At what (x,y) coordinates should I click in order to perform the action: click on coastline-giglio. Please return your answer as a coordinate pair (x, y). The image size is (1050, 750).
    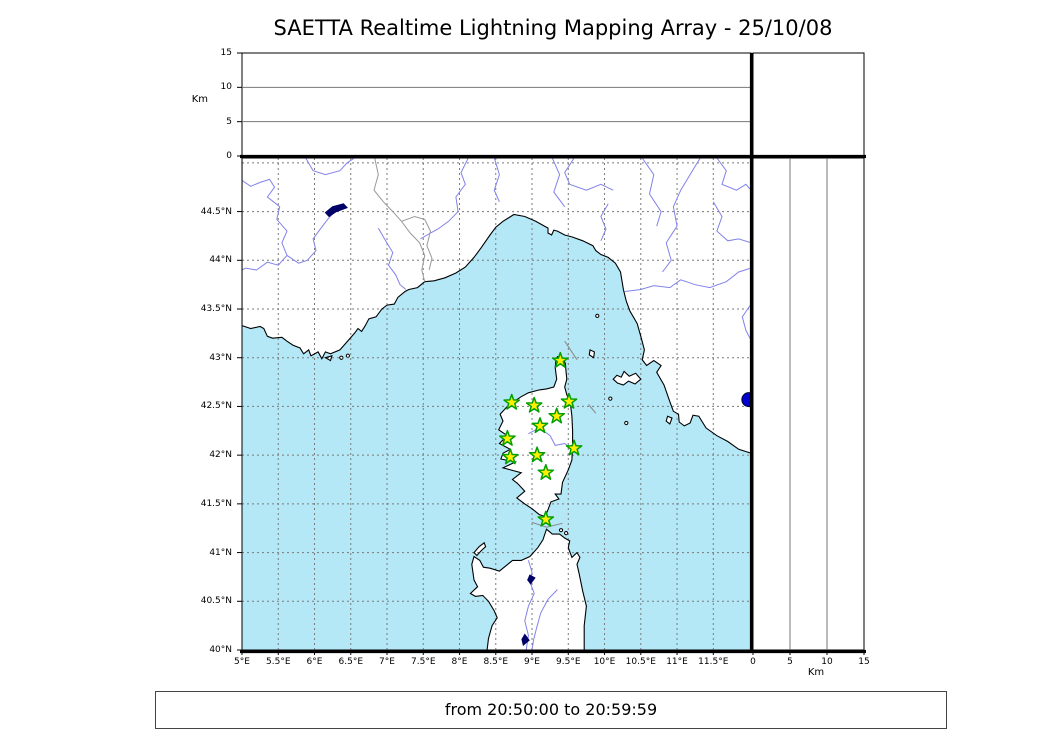
    Looking at the image, I should click on (669, 420).